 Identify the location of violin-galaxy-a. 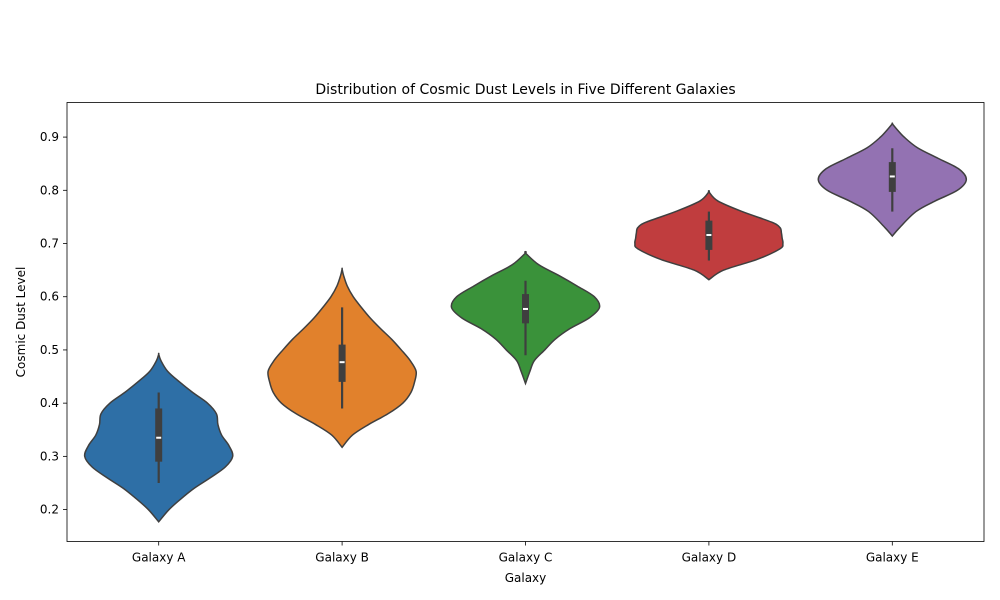
(158, 437).